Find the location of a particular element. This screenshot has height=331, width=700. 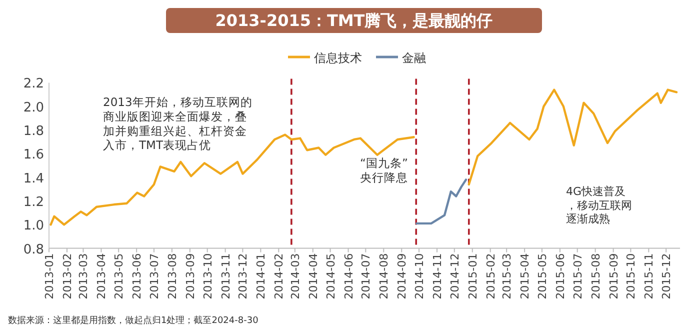

source-note: 数据来源：这里都是用指数，做起点归1处理；截至2024-8-30 is located at coordinates (133, 320).